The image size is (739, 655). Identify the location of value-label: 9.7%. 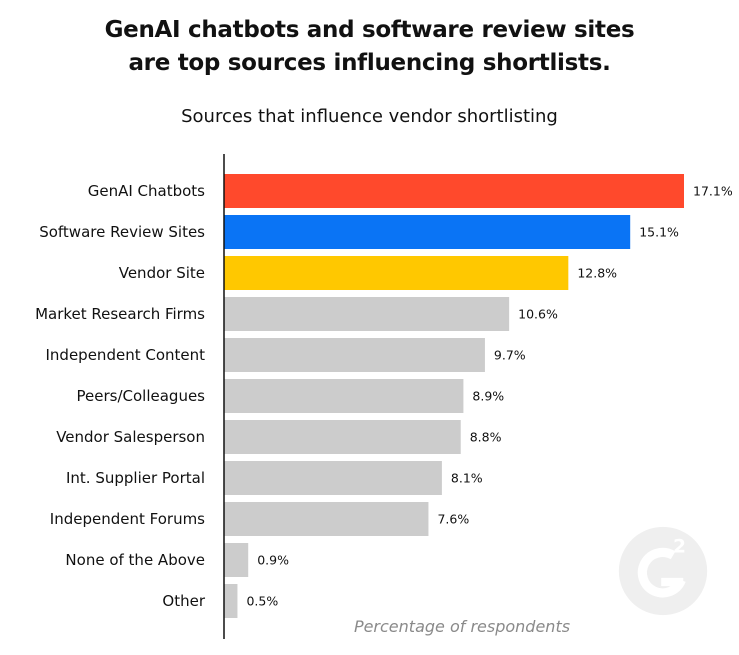
(510, 355).